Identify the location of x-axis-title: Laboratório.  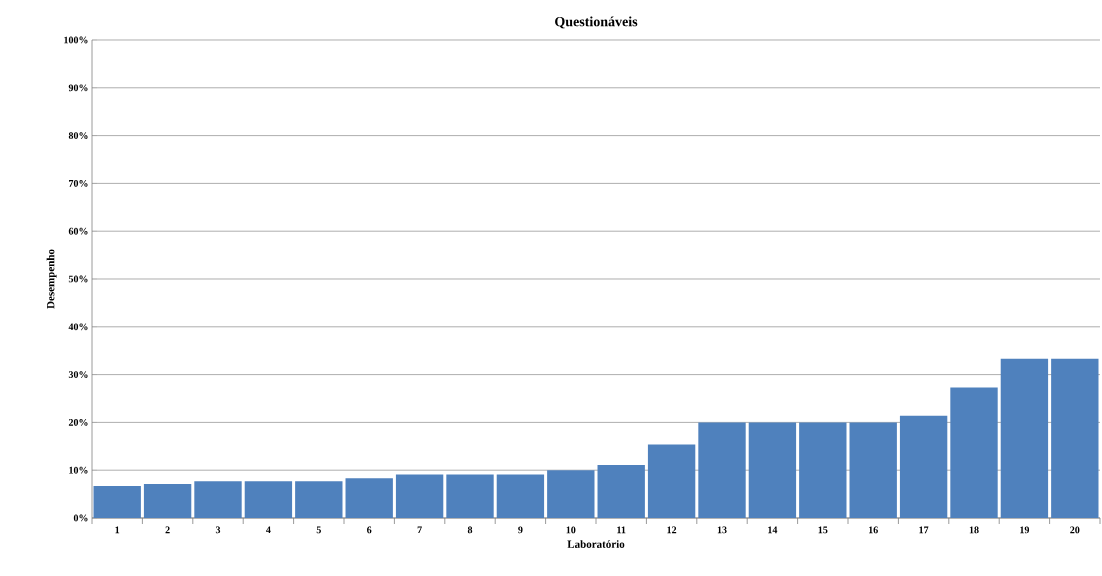
(596, 544).